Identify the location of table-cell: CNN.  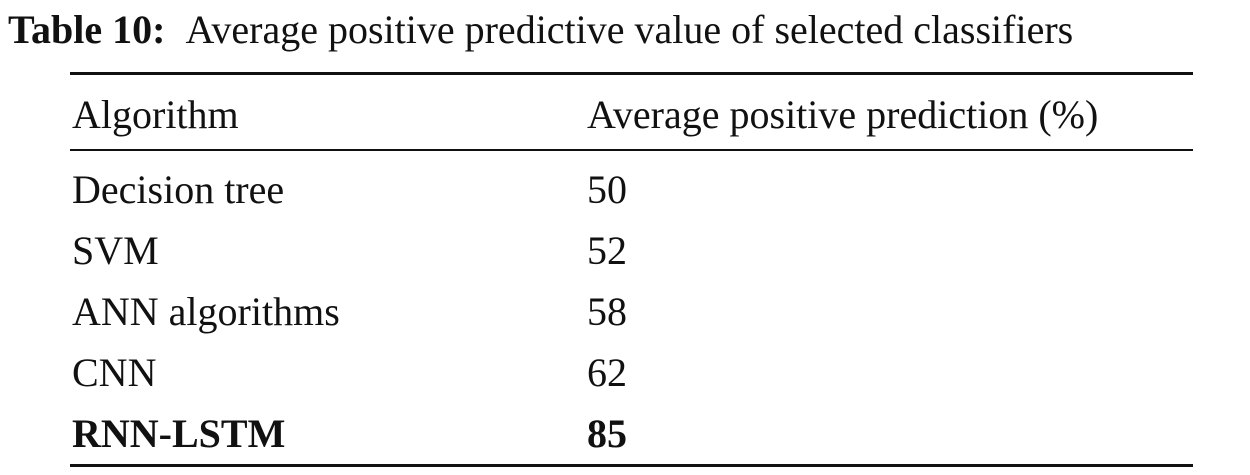
(114, 372).